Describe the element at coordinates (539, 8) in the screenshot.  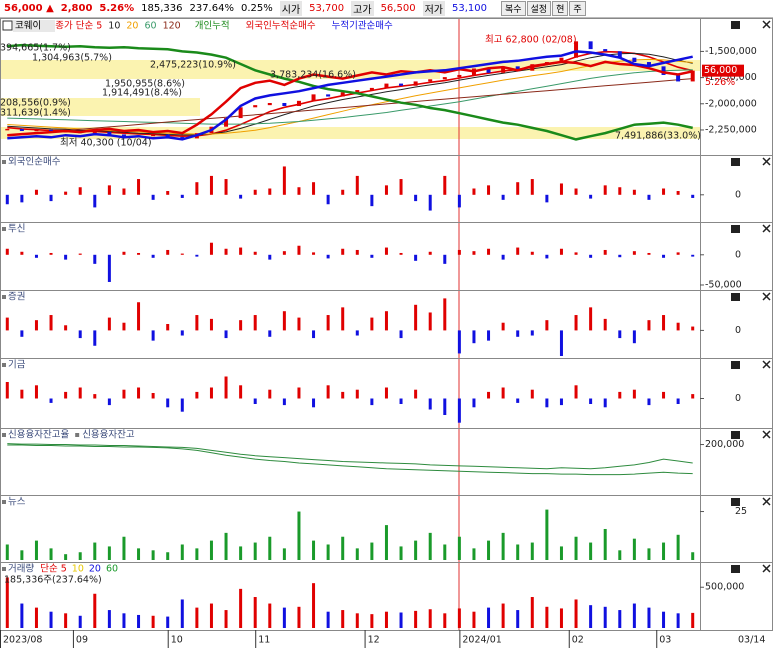
I see `button: 설정` at that location.